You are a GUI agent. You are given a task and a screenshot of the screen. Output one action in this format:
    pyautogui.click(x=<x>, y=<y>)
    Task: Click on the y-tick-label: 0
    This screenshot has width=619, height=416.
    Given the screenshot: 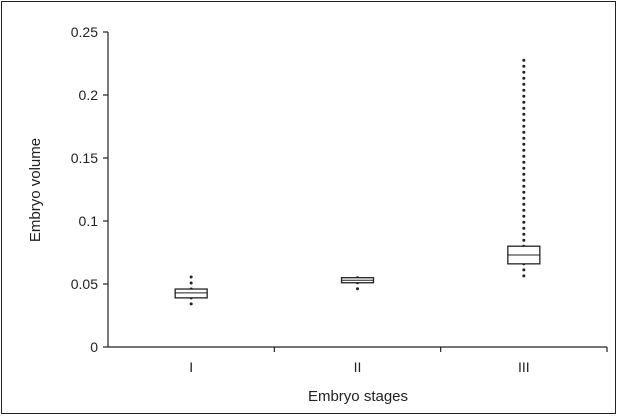 What is the action you would take?
    pyautogui.click(x=94, y=347)
    